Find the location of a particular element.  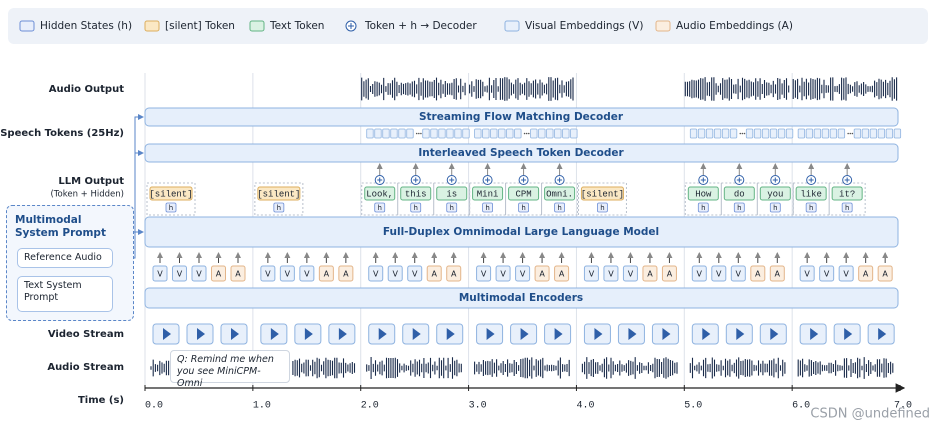

time-tick-label: 5.0 is located at coordinates (693, 406).